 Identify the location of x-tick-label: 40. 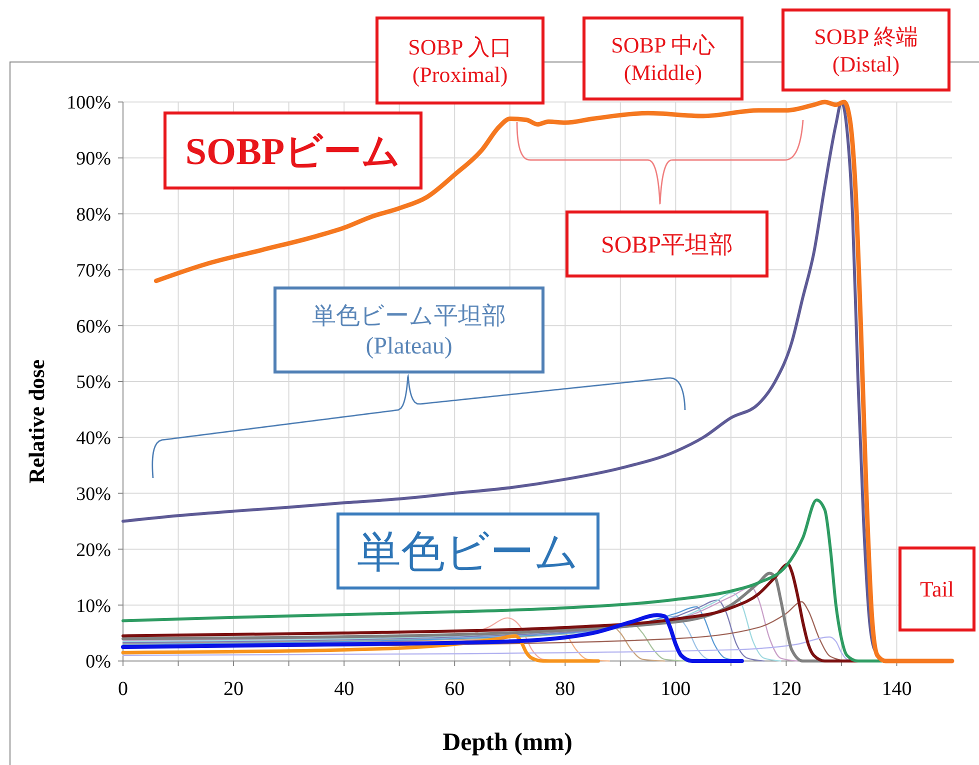
(344, 689).